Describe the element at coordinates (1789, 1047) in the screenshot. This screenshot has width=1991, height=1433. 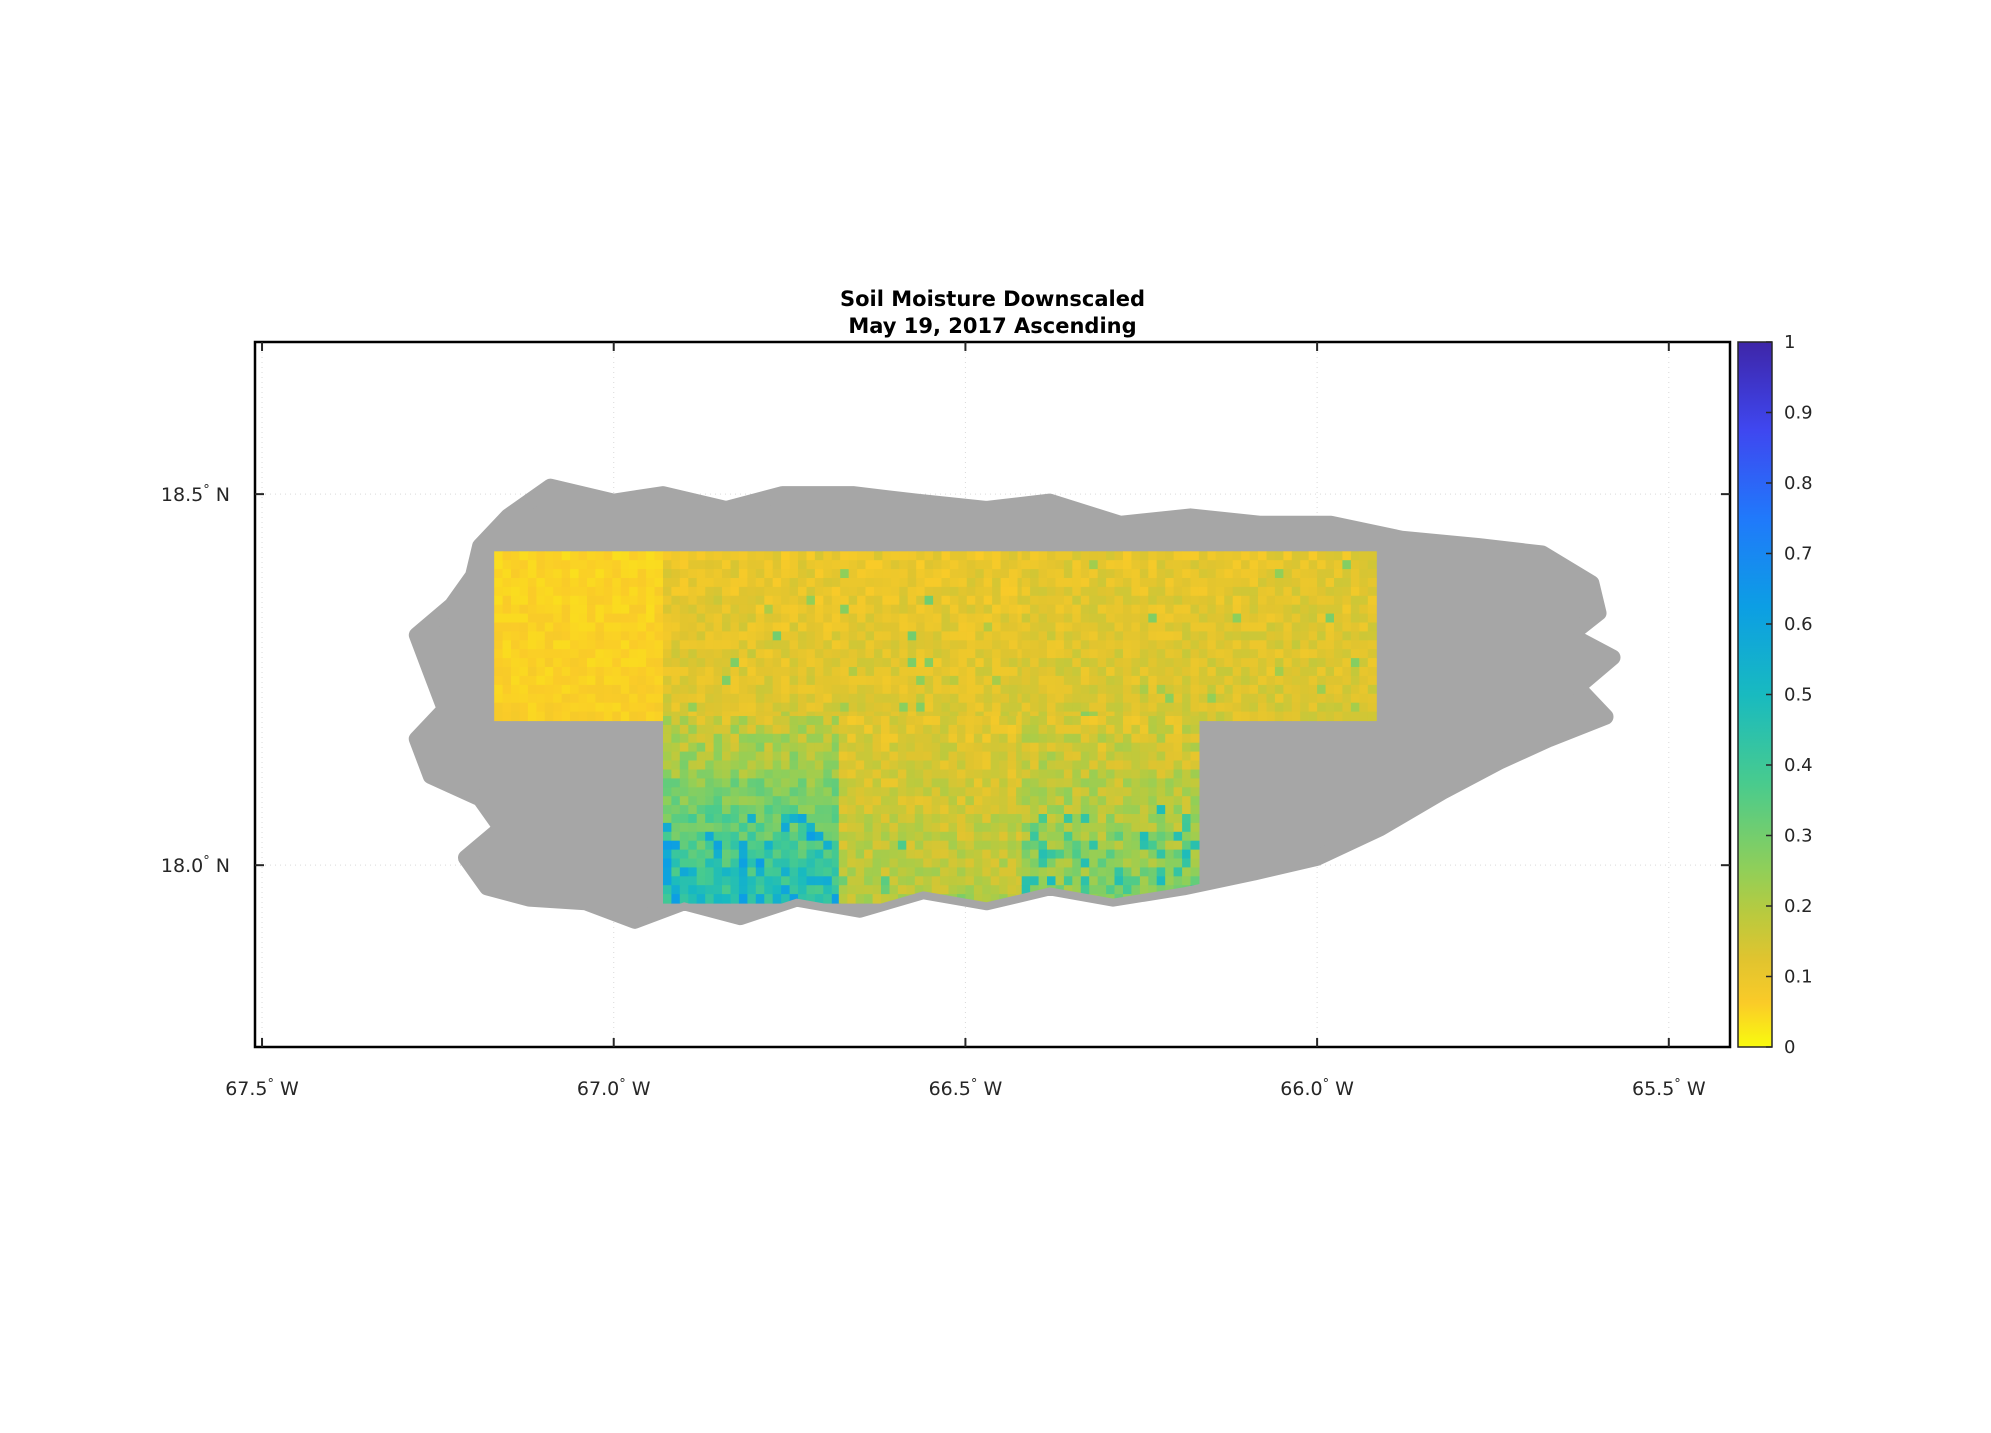
I see `colorbar-tick-label: 0` at that location.